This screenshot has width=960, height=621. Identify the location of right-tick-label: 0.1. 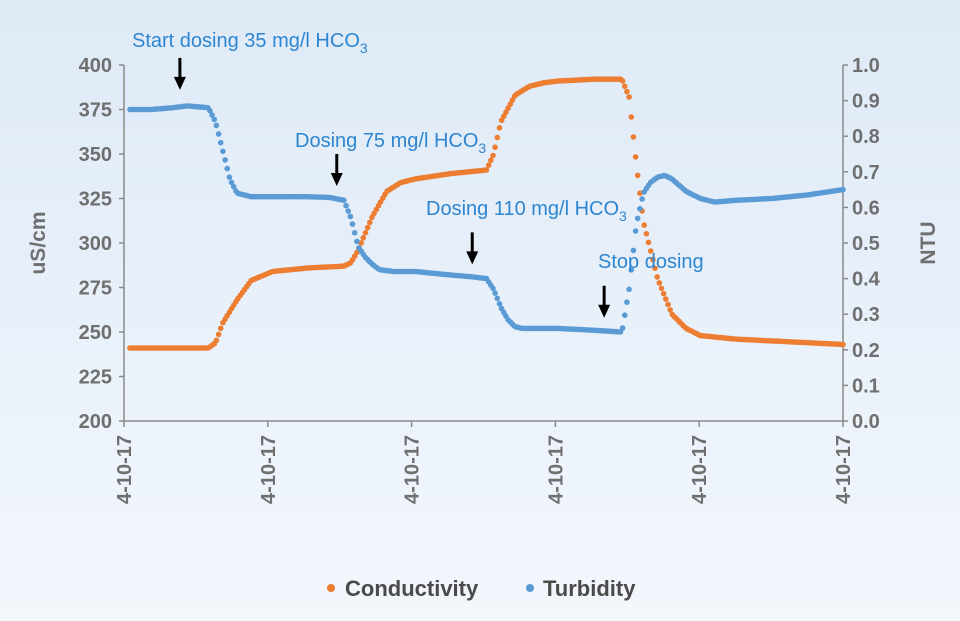
(866, 386).